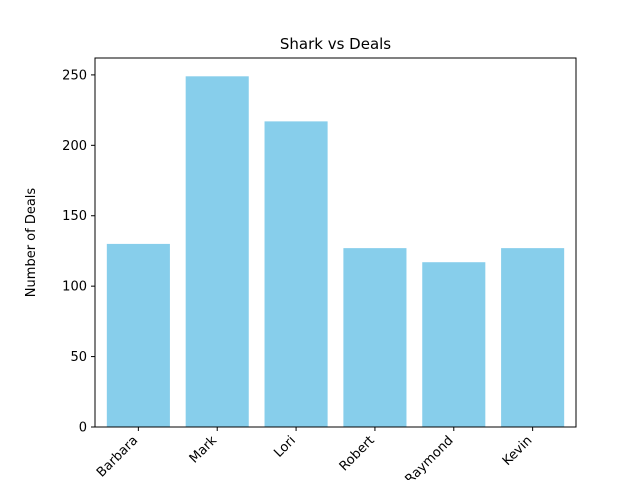 Image resolution: width=640 pixels, height=480 pixels. Describe the element at coordinates (314, 453) in the screenshot. I see `x-axis: Barbara Mark Lori Robert Raymond Kevin` at that location.